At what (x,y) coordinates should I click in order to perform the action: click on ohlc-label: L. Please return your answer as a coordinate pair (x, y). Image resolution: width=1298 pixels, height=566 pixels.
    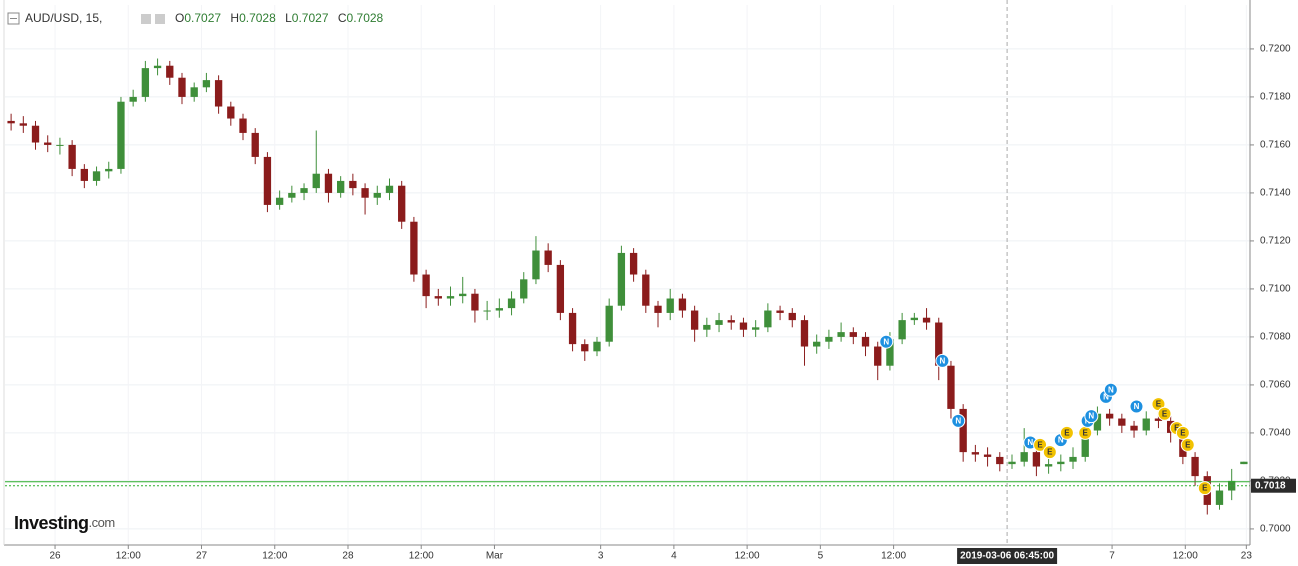
    Looking at the image, I should click on (288, 18).